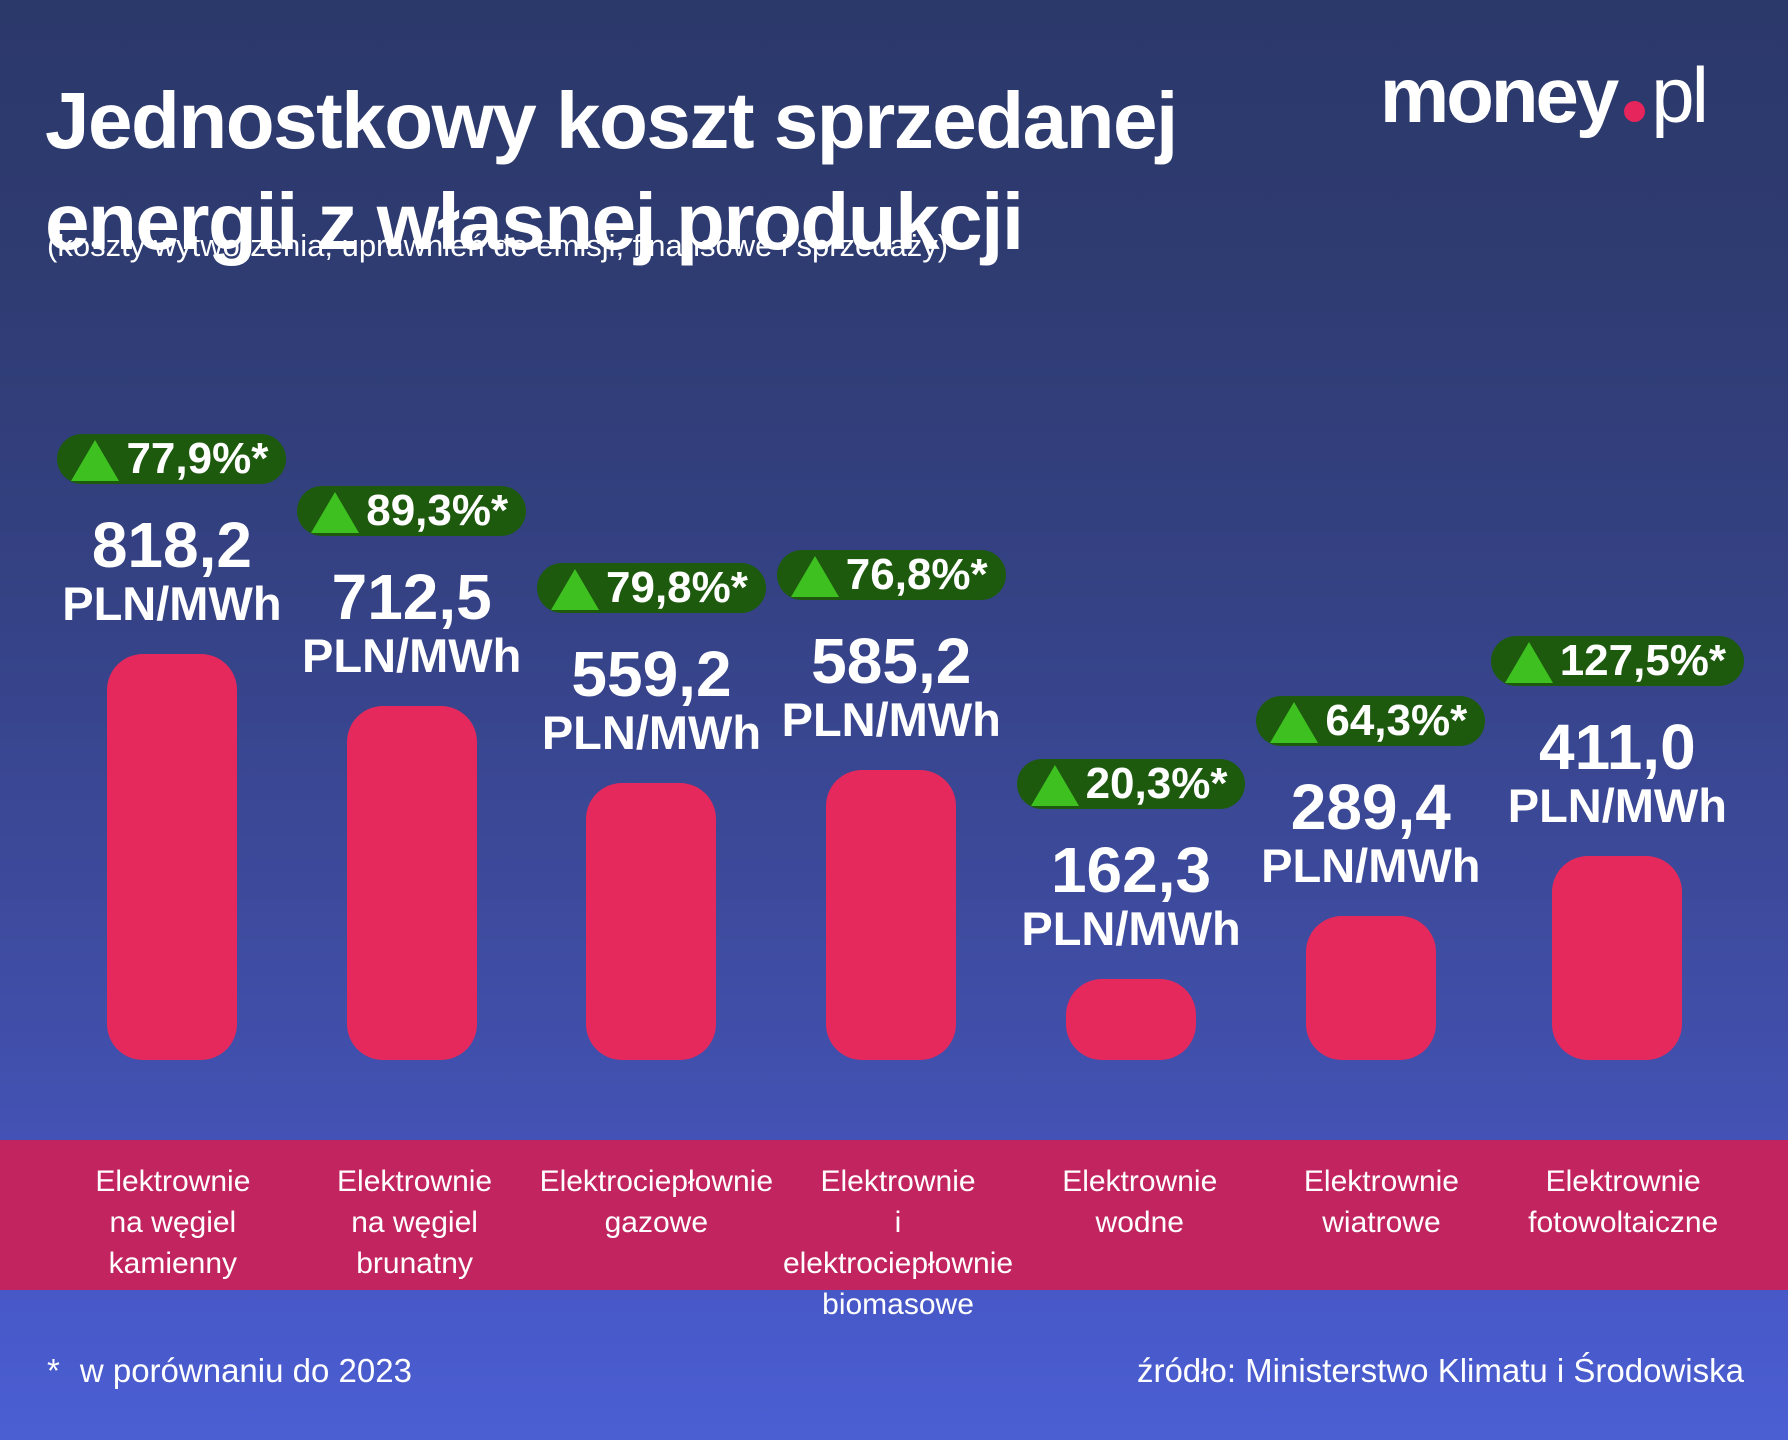 Image resolution: width=1788 pixels, height=1440 pixels. What do you see at coordinates (1396, 720) in the screenshot?
I see `change-value: 64,3%*` at bounding box center [1396, 720].